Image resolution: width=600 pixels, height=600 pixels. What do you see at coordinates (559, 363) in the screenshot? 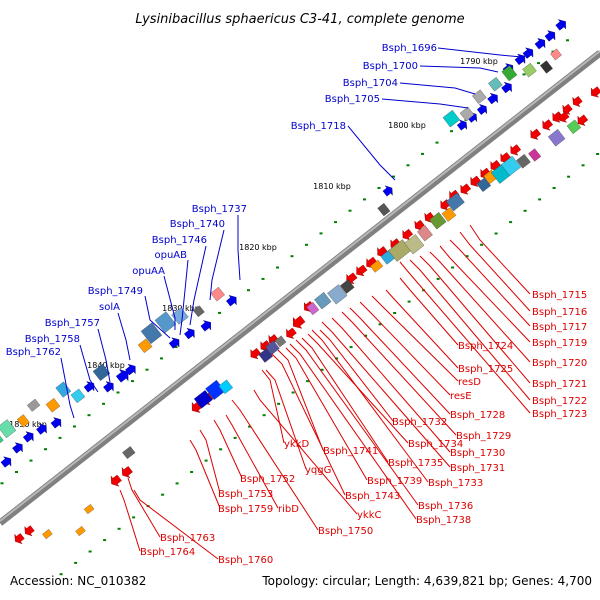
I see `gene-label: Bsph_1720` at bounding box center [559, 363].